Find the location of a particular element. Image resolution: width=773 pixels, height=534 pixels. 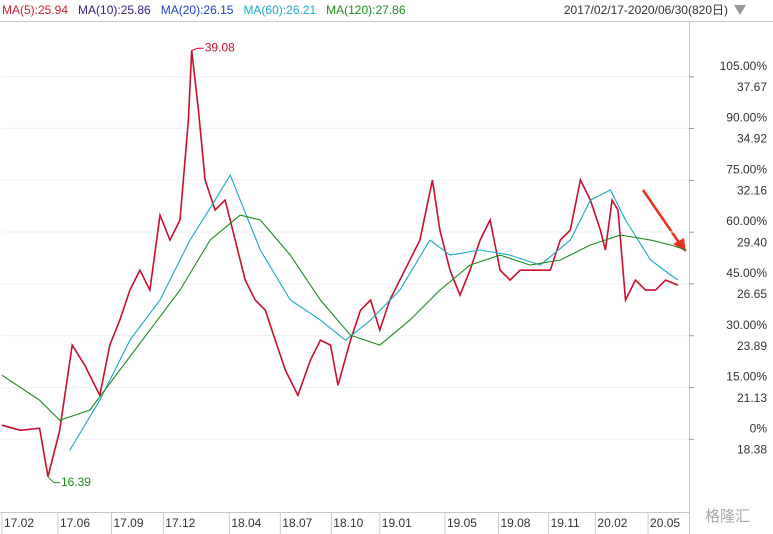

y-tick-label: 23.89 is located at coordinates (752, 346).